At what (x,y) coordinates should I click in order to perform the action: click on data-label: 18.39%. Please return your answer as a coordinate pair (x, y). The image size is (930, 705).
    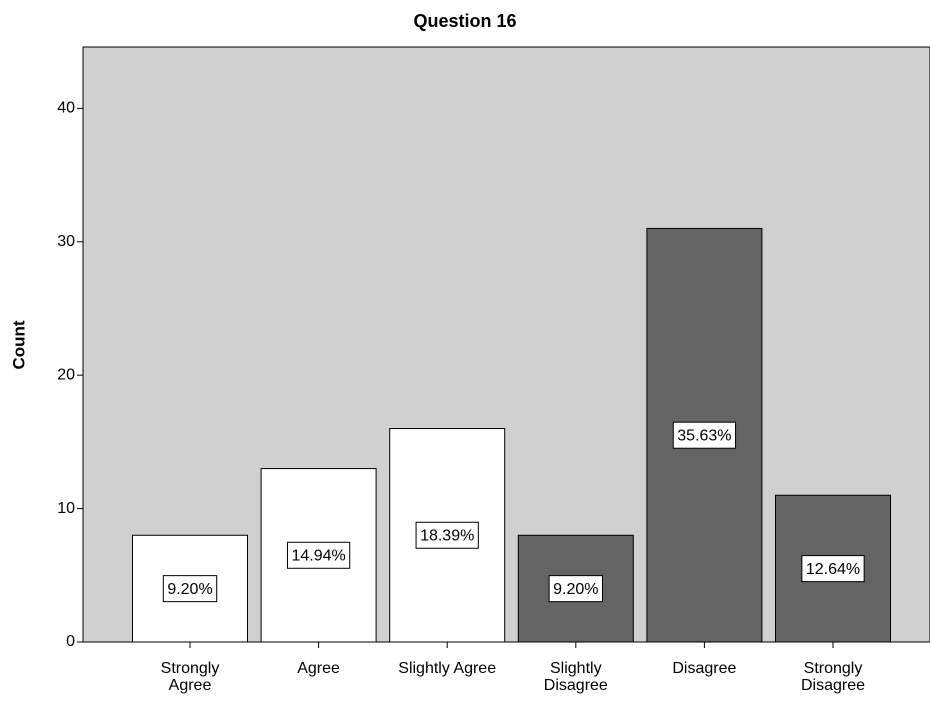
    Looking at the image, I should click on (447, 535).